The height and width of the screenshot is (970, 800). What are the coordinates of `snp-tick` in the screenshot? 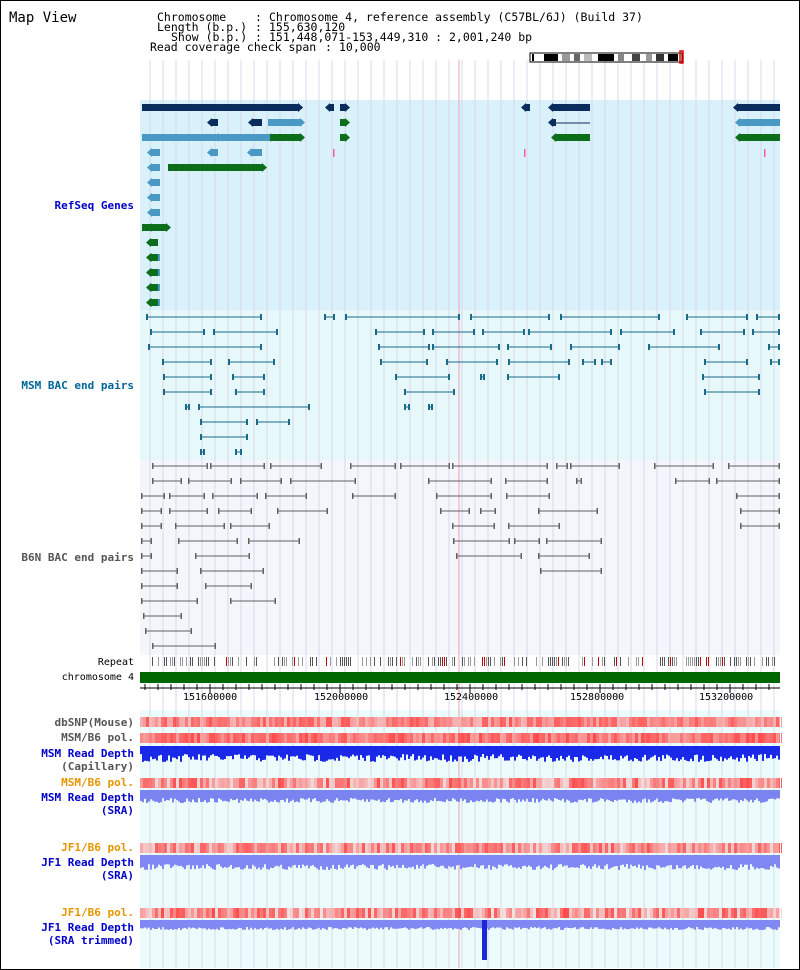 It's located at (334, 153).